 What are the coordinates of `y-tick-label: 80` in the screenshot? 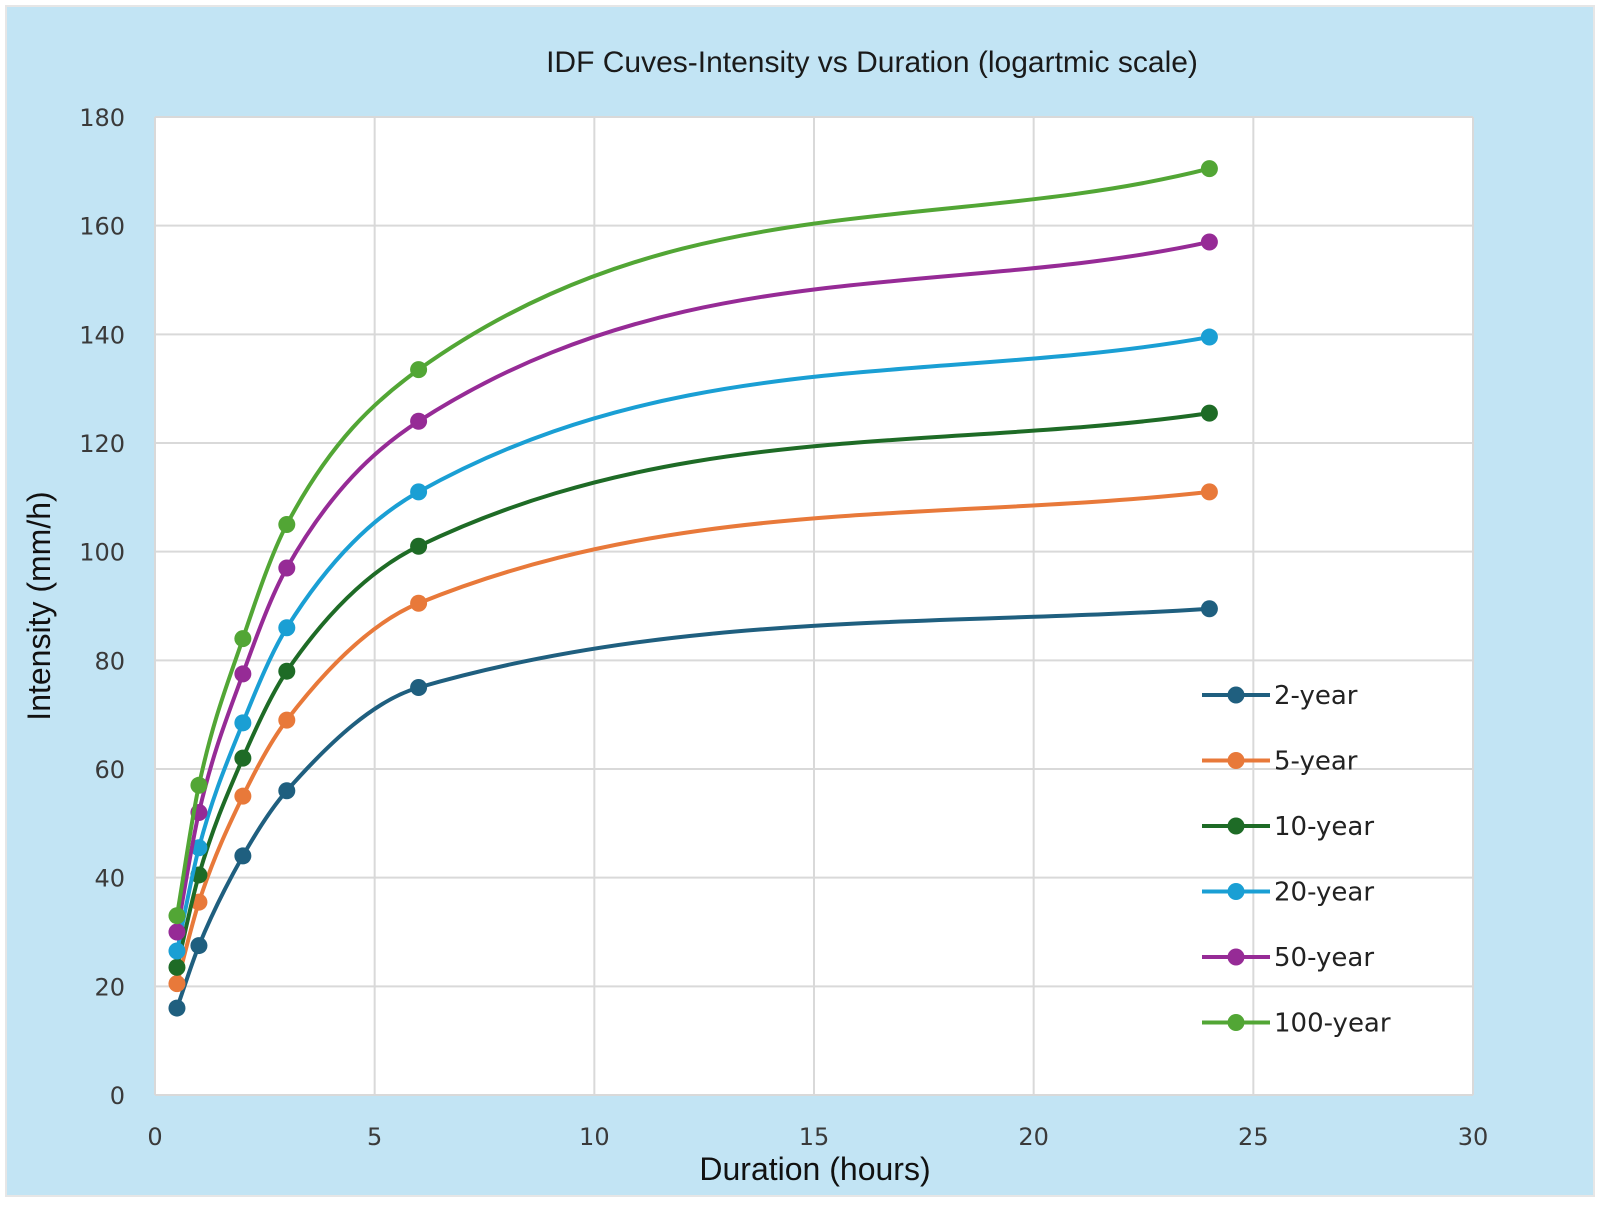 It's located at (109, 661).